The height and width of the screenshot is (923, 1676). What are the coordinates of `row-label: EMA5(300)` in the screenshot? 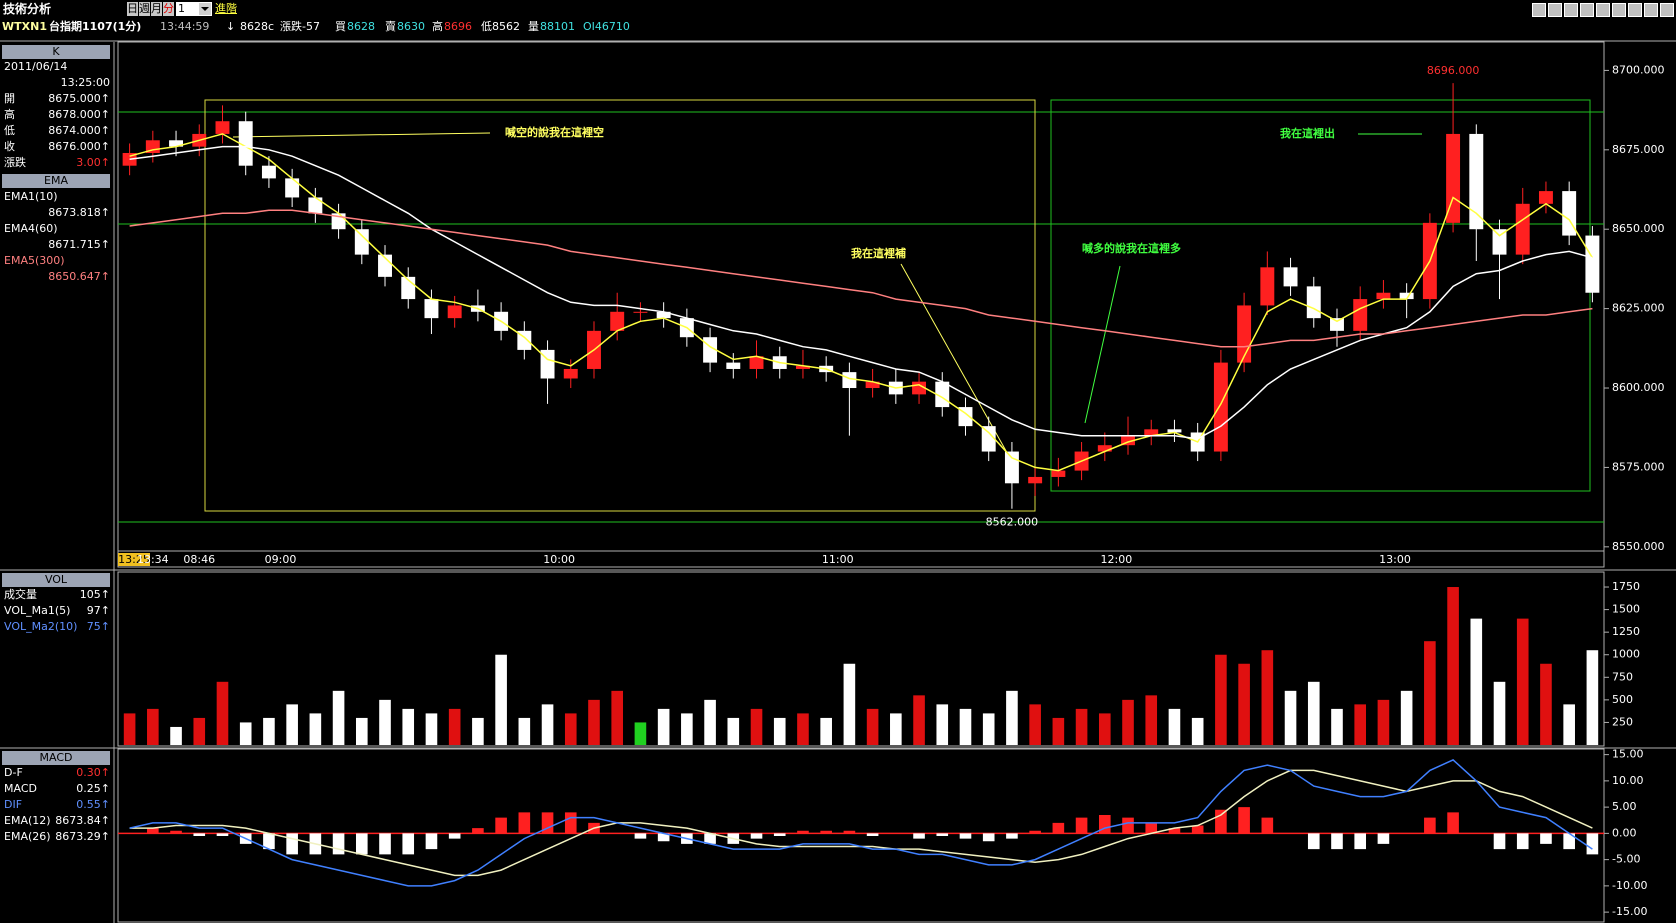 It's located at (34, 260).